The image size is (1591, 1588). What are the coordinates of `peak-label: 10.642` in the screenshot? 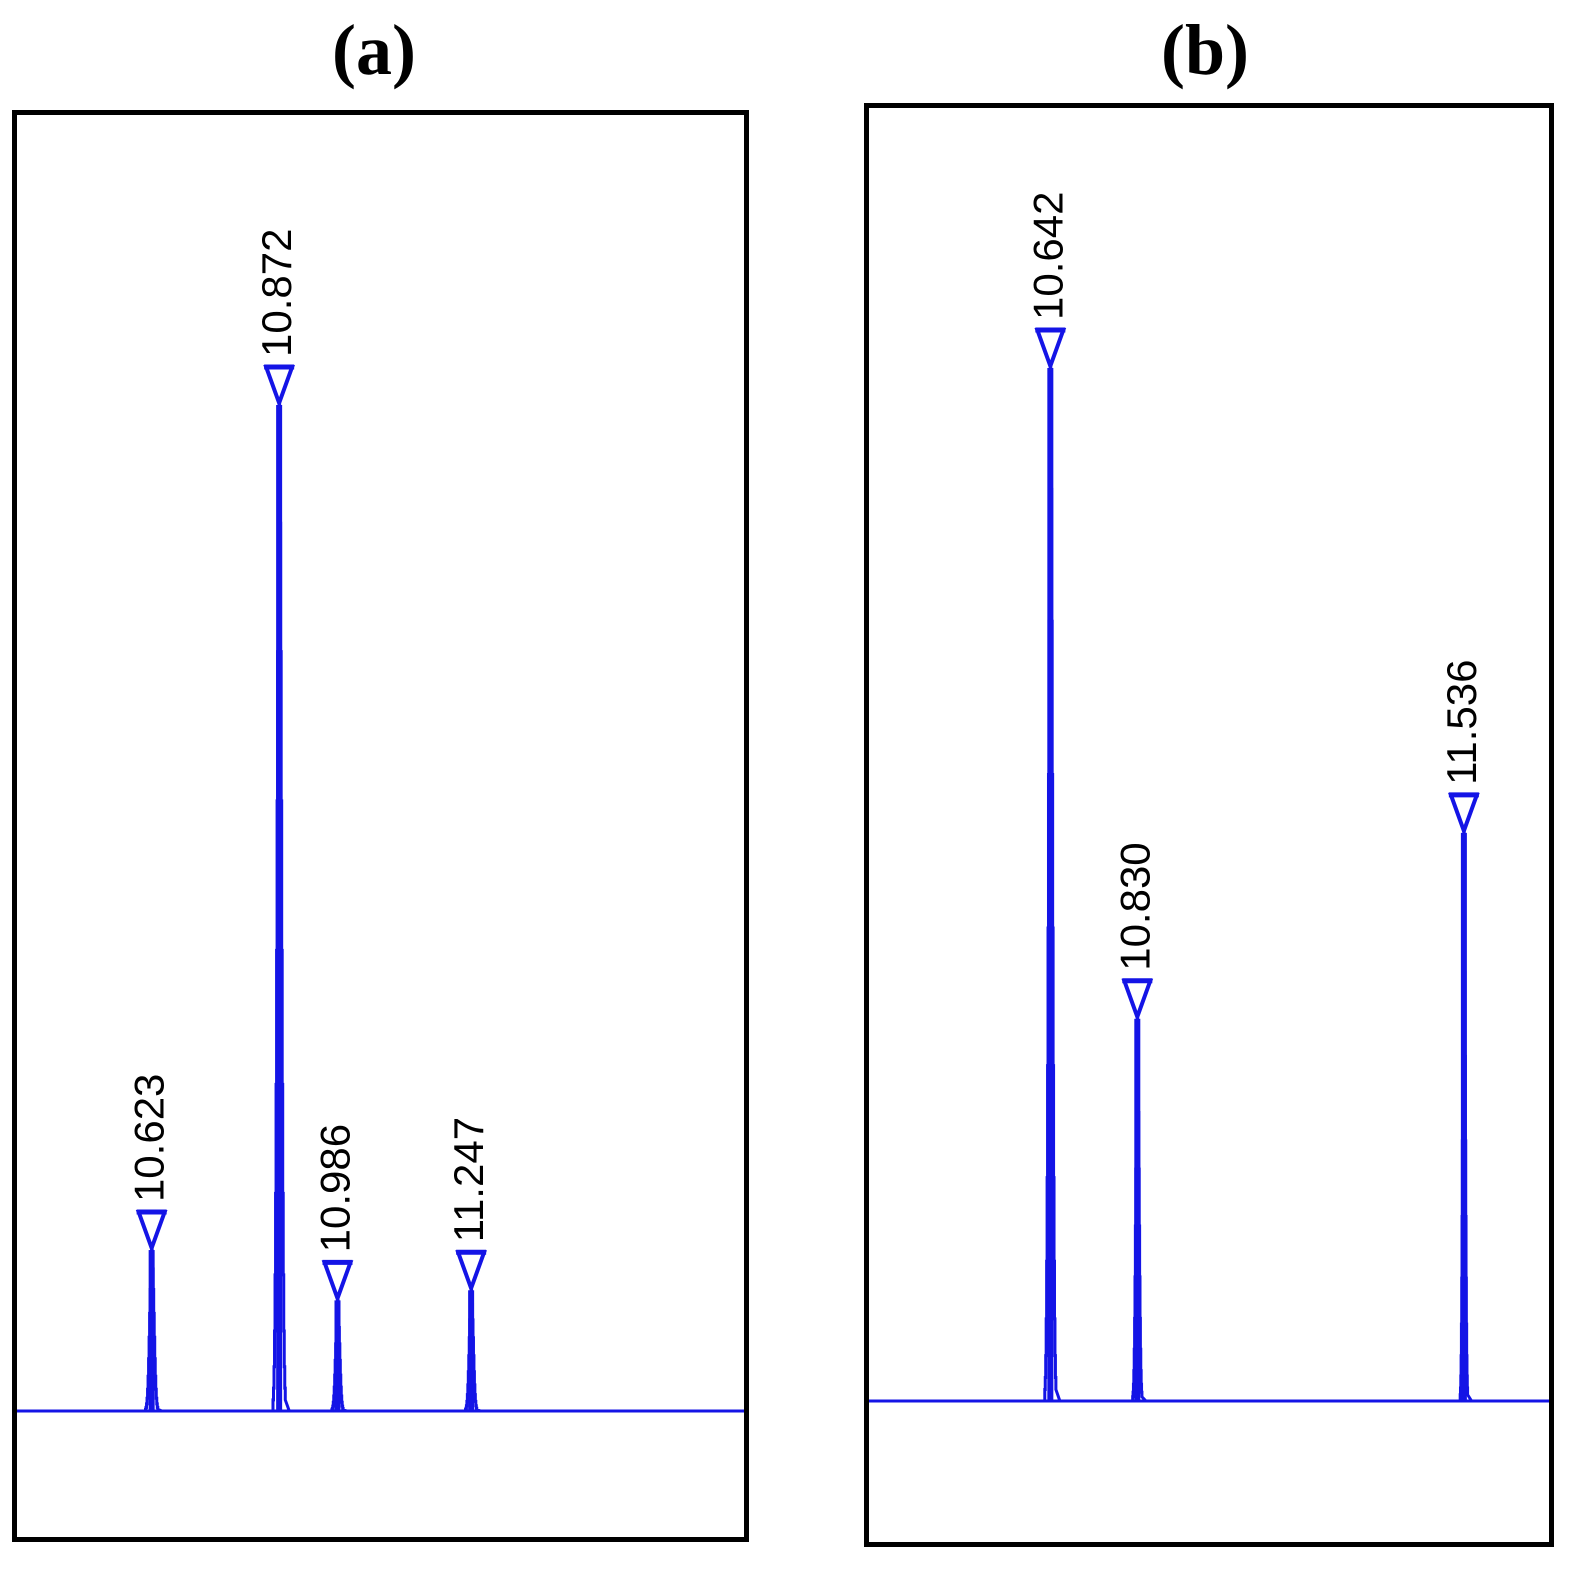 It's located at (1047, 256).